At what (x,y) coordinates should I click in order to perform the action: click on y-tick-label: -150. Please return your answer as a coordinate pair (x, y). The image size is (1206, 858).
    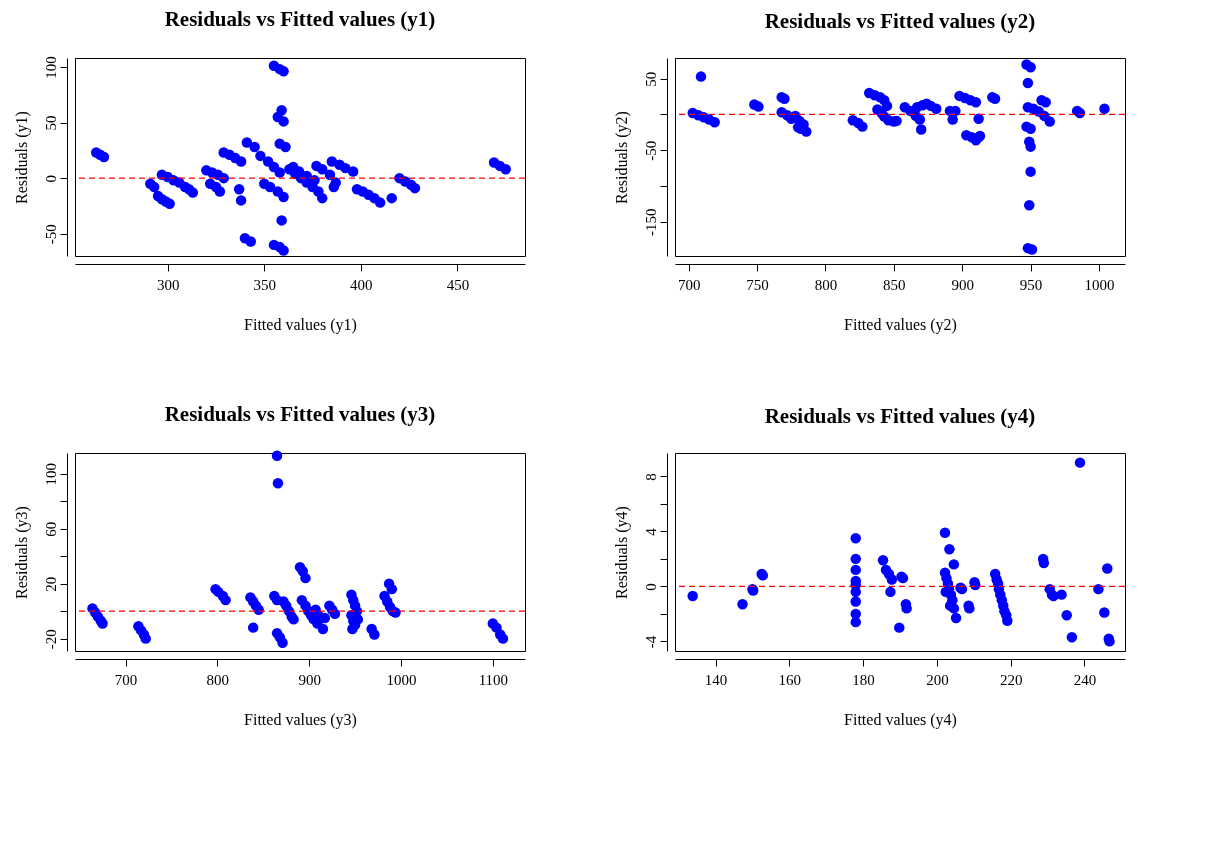
    Looking at the image, I should click on (650, 222).